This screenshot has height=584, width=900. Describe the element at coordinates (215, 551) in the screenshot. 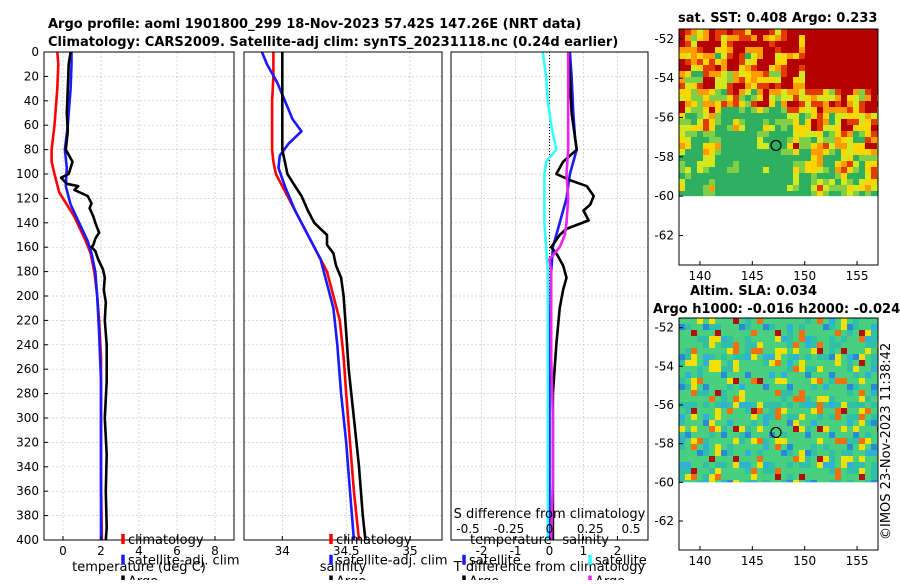

I see `x-tick-label: 8` at that location.